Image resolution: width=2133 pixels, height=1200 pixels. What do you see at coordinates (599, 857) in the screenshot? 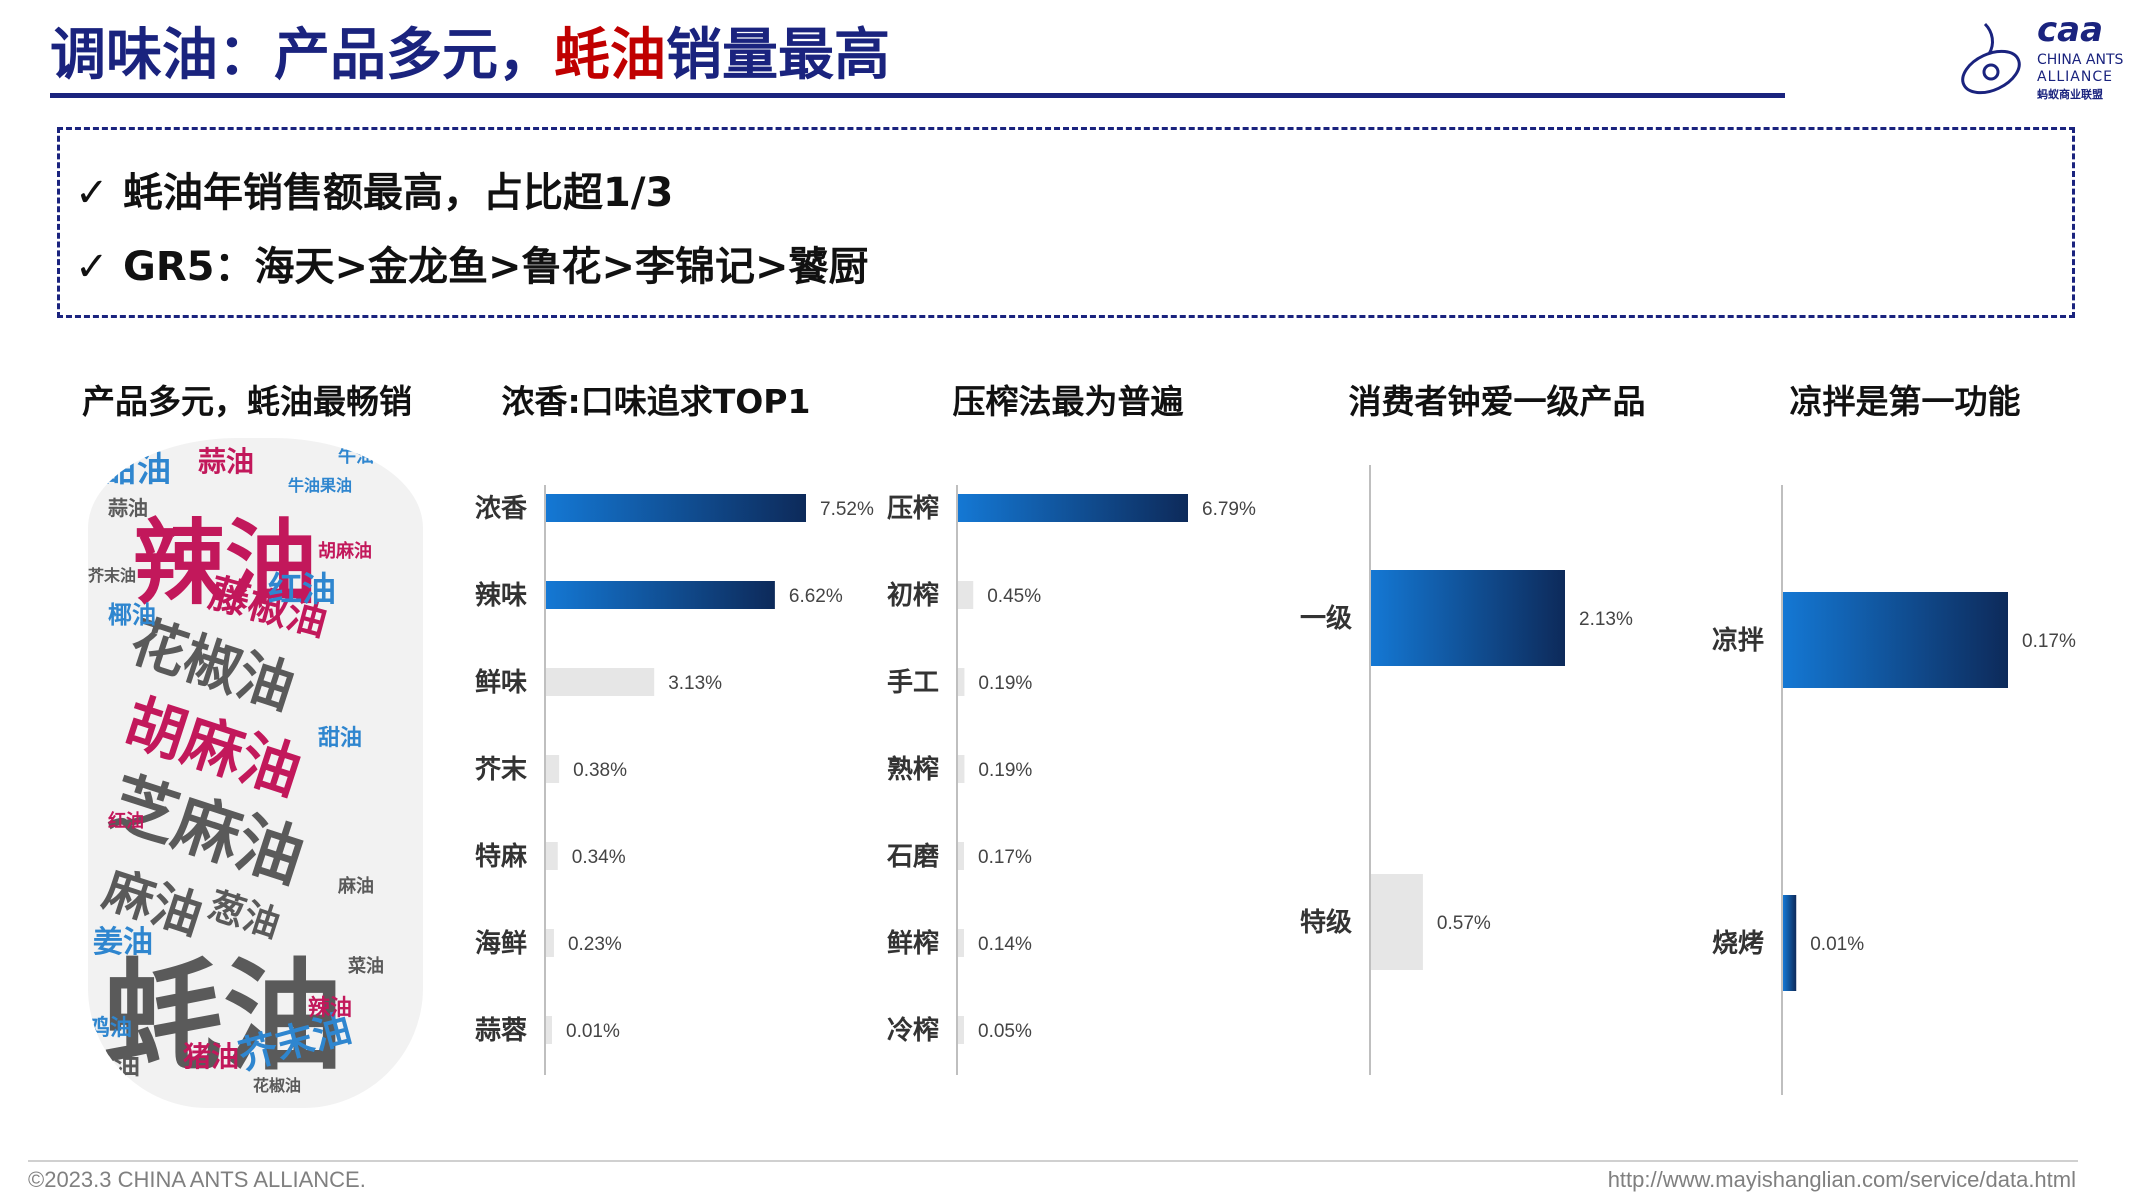
I see `data-label: 0.34%` at bounding box center [599, 857].